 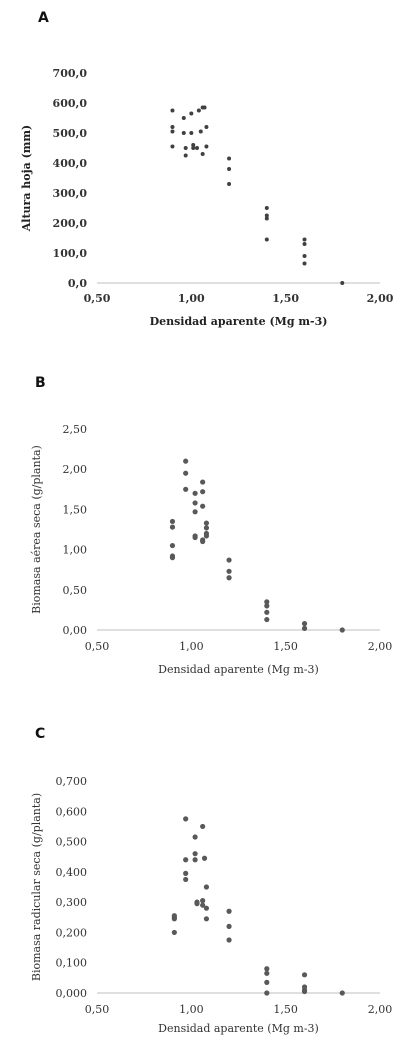 What do you see at coordinates (380, 1009) in the screenshot?
I see `x-tick-label-c: 2,00` at bounding box center [380, 1009].